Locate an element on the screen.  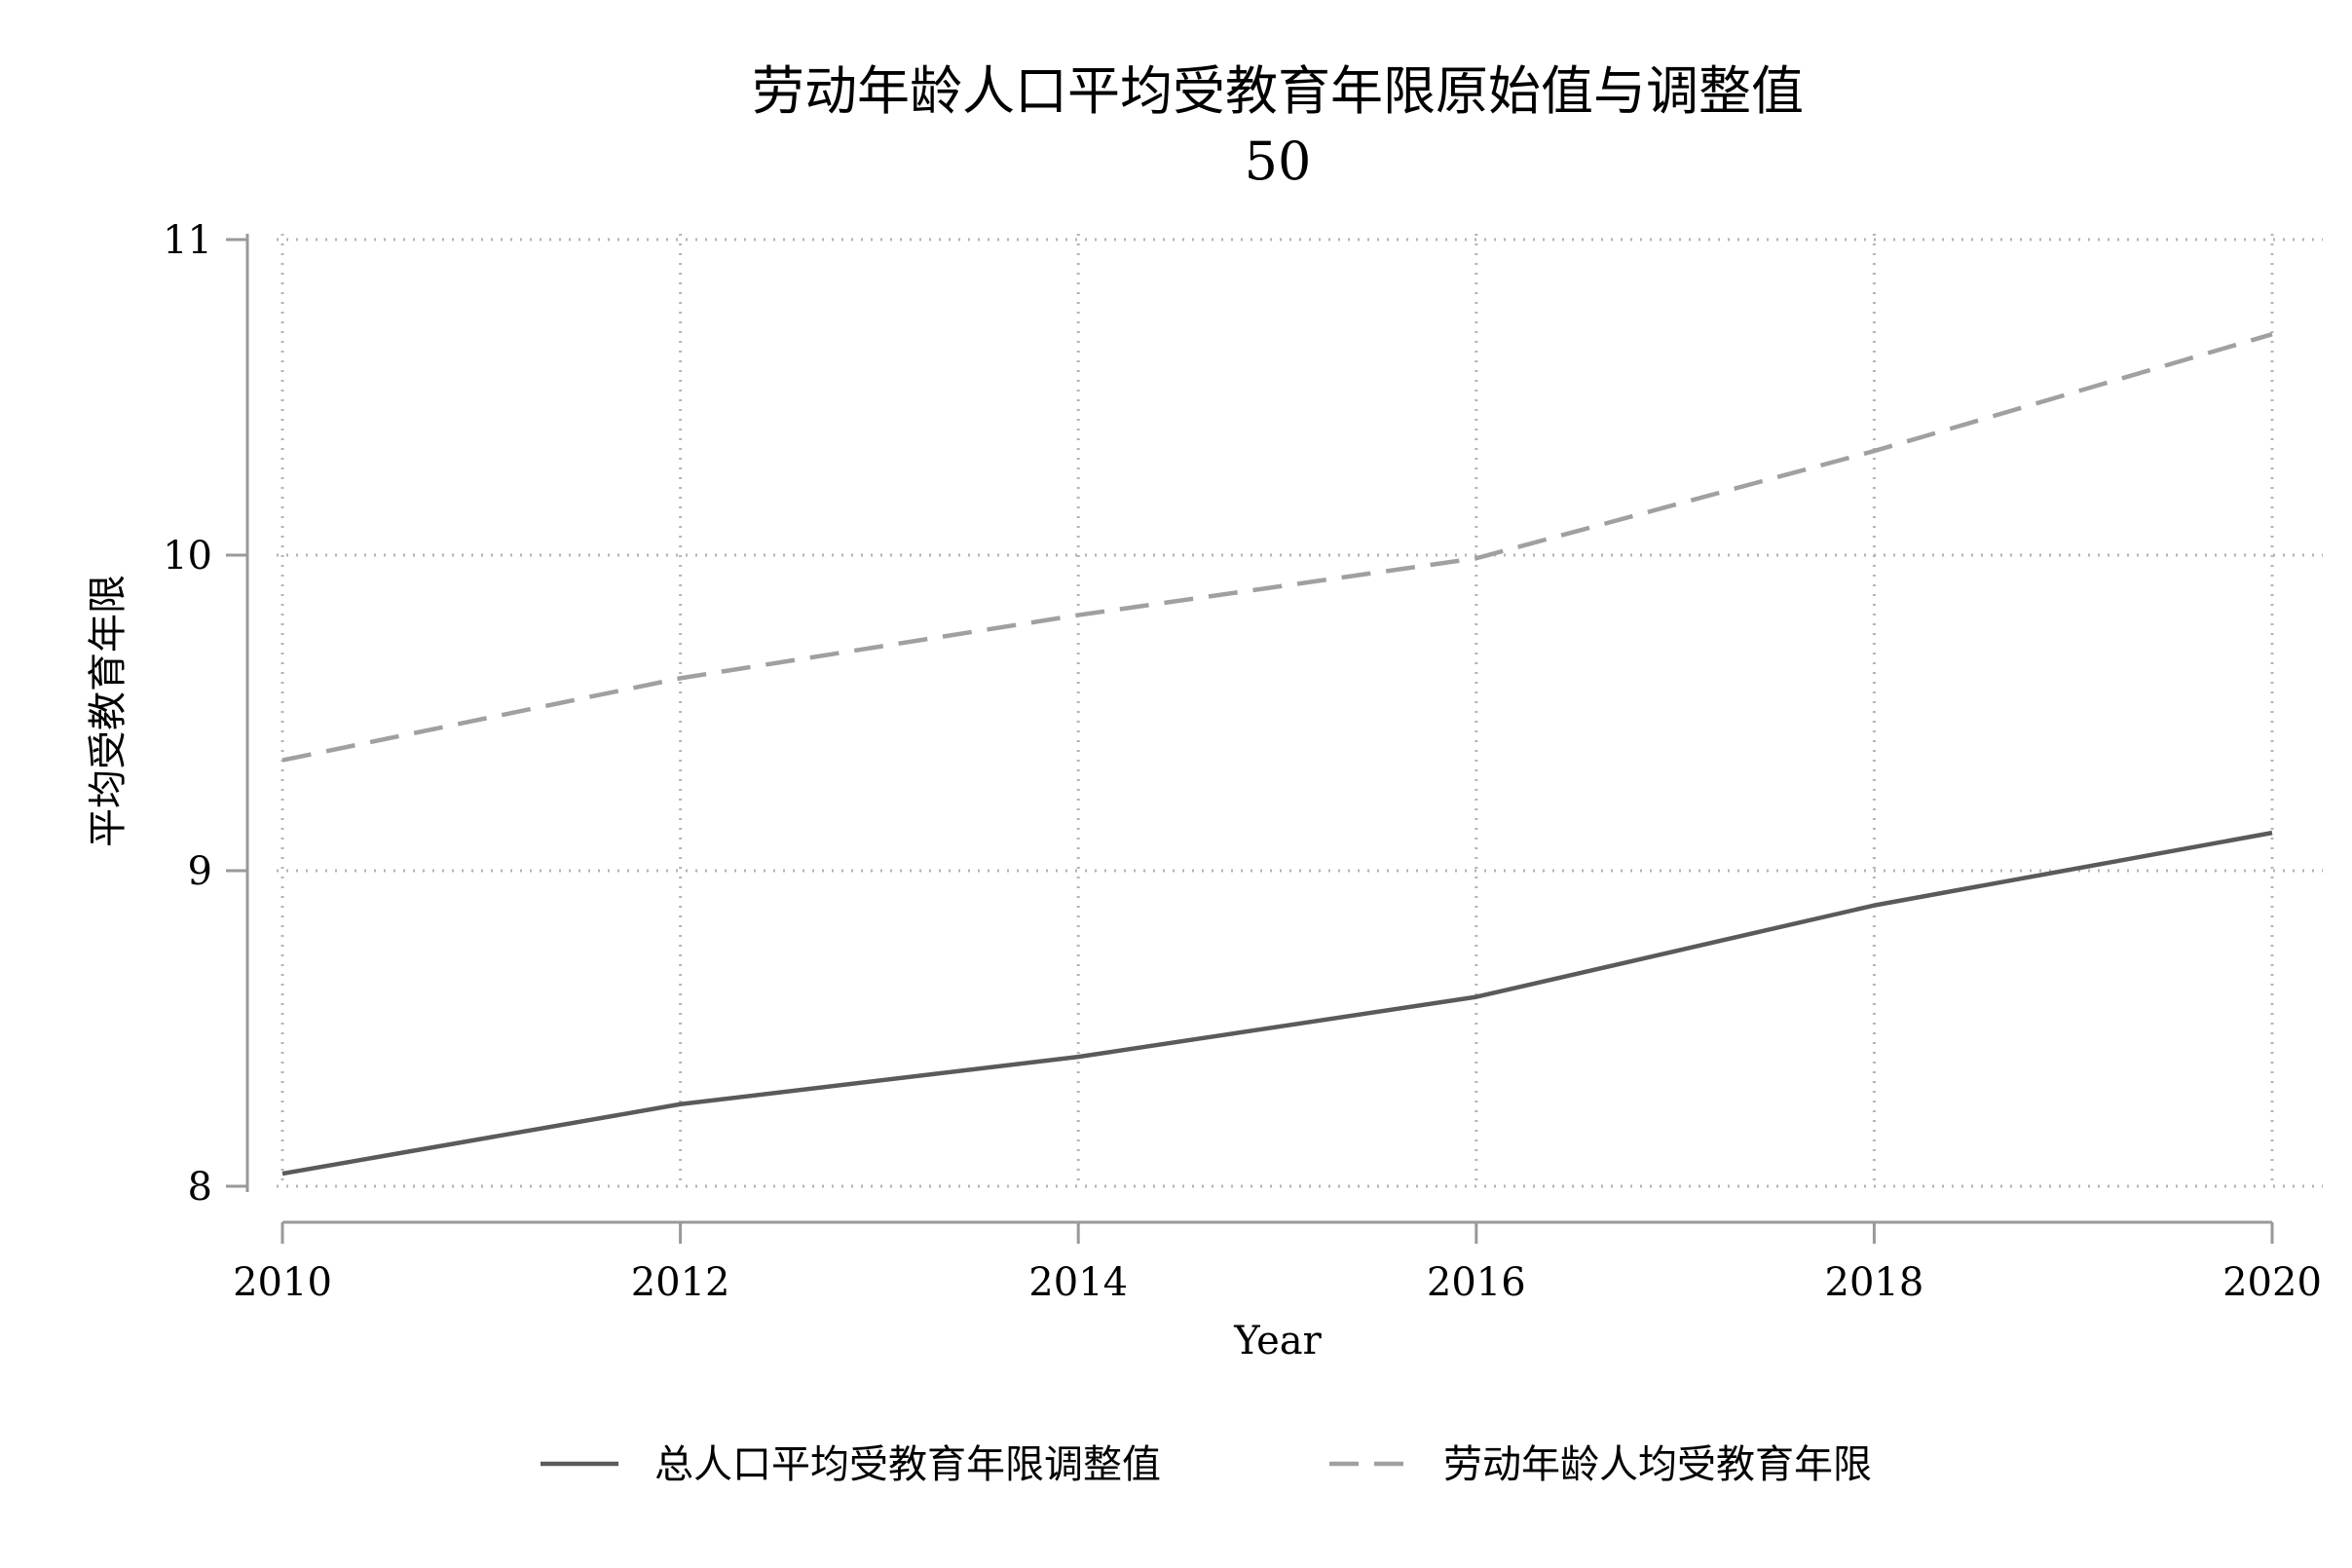
y-tick-label: 9 is located at coordinates (200, 871).